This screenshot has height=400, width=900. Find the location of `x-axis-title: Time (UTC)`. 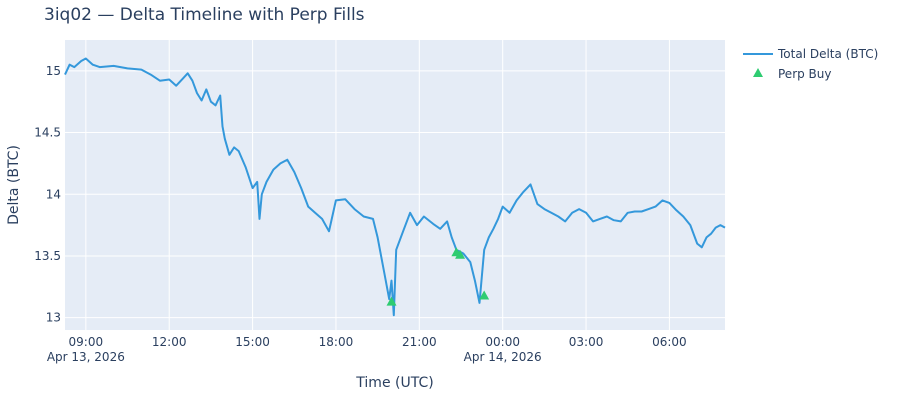

x-axis-title: Time (UTC) is located at coordinates (394, 383).